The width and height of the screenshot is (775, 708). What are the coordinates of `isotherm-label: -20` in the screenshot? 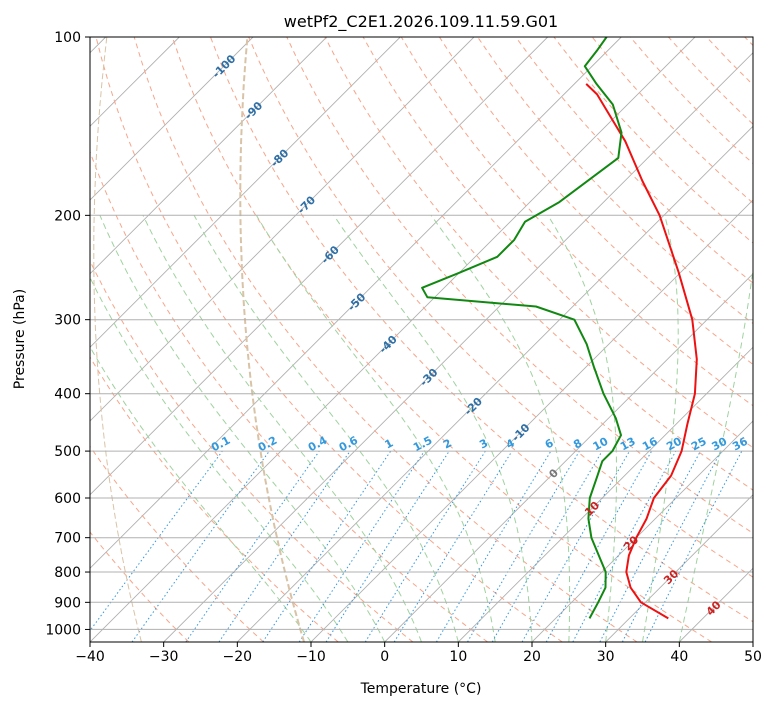 It's located at (473, 406).